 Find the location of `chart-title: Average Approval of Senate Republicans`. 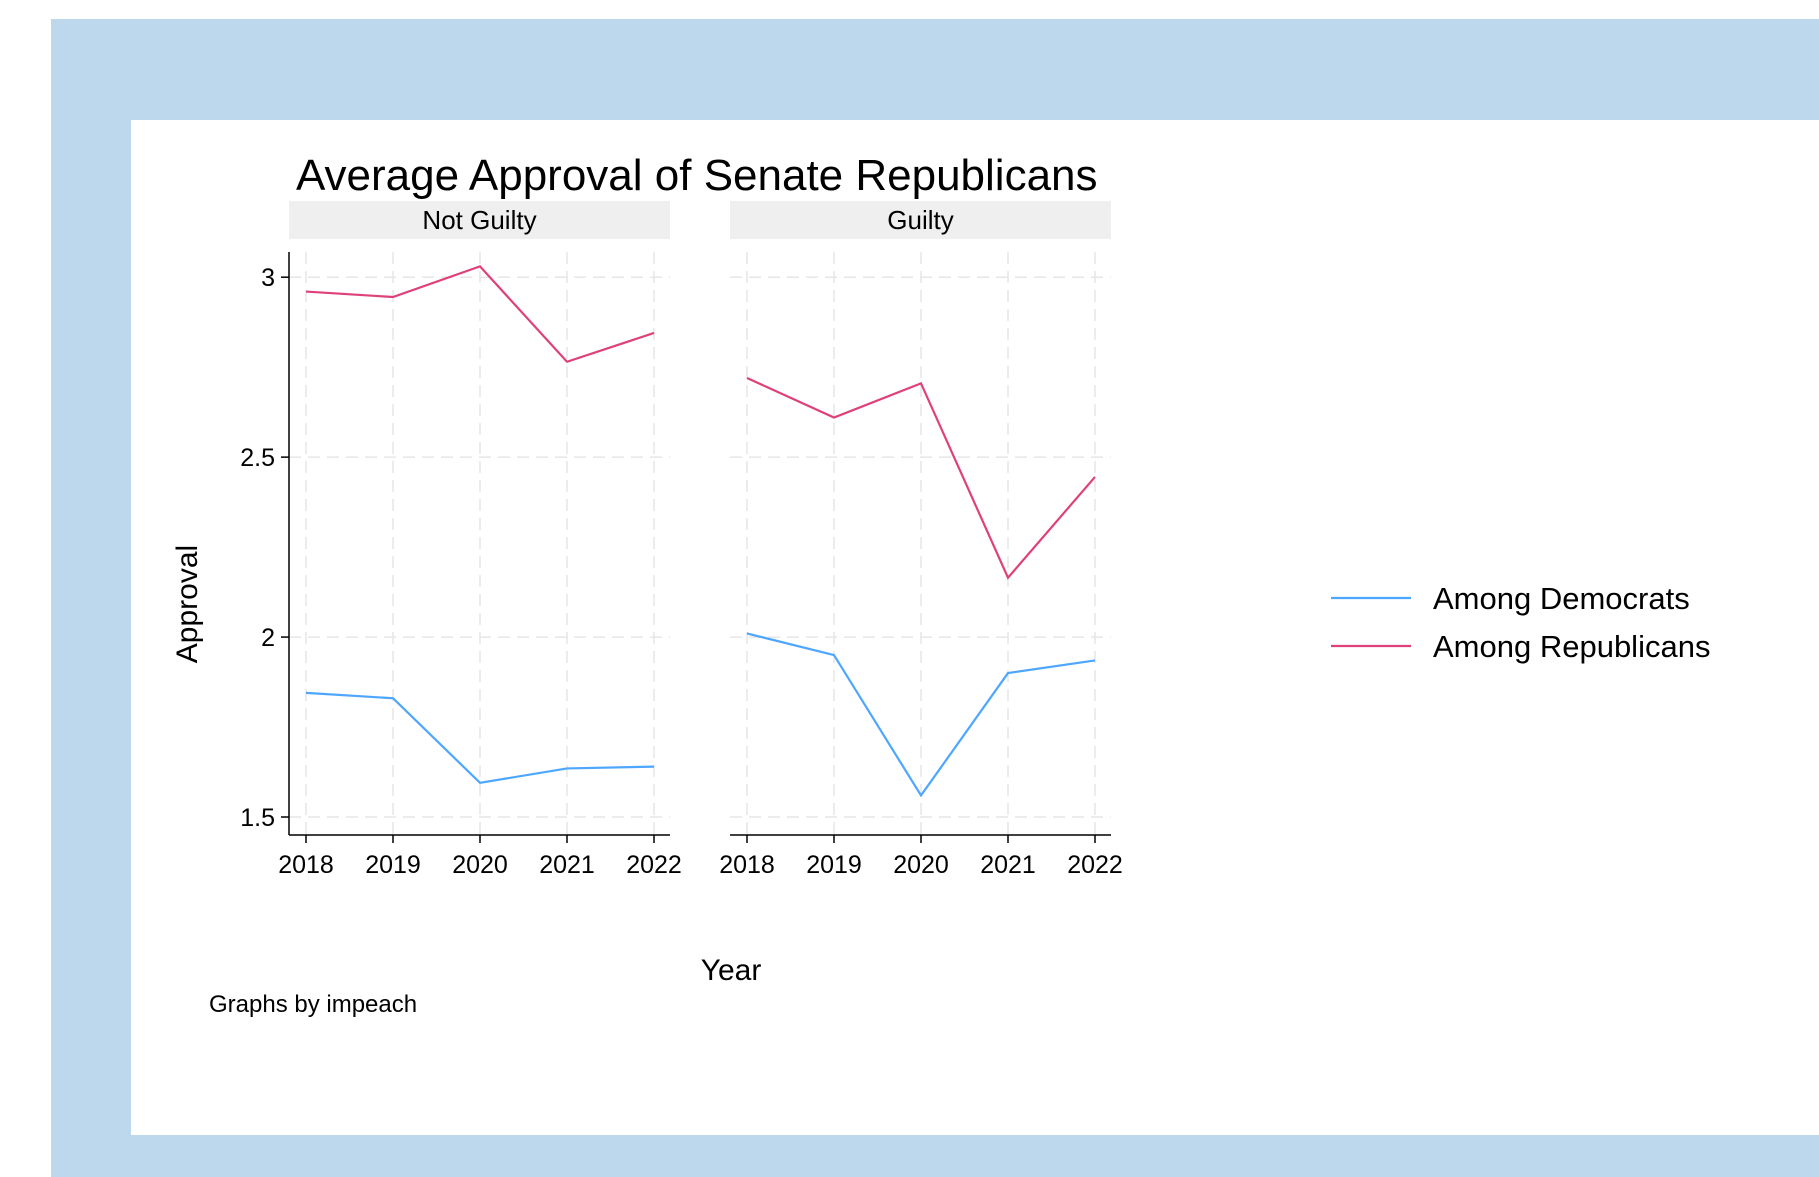

chart-title: Average Approval of Senate Republicans is located at coordinates (697, 175).